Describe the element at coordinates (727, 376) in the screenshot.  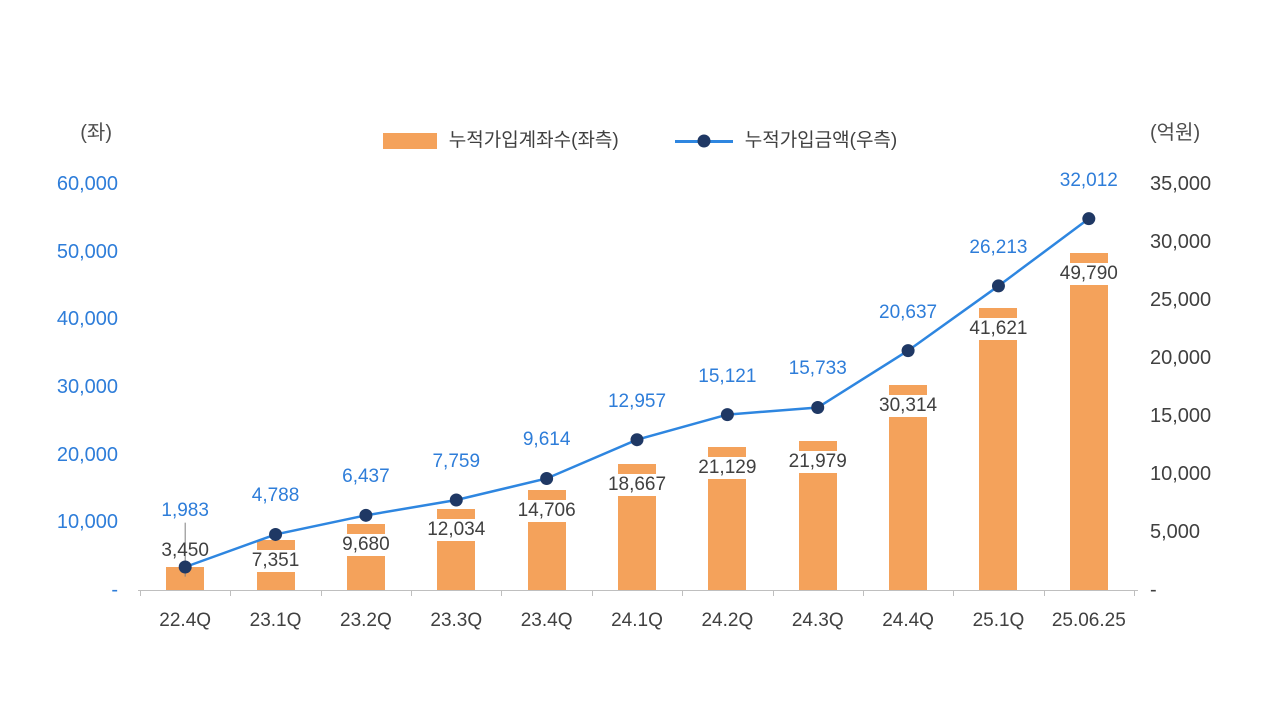
I see `line-value-label: 15,121` at that location.